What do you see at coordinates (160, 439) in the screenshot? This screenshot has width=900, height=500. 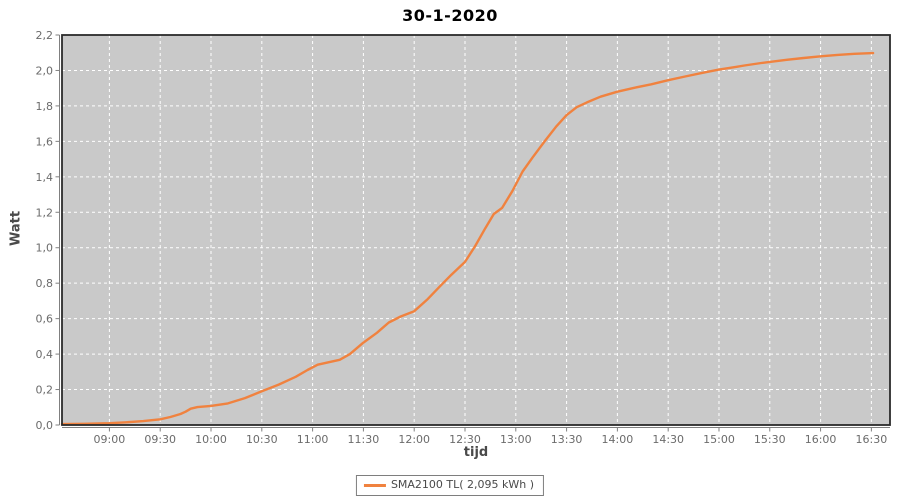 I see `x-tick-label: 09:30` at bounding box center [160, 439].